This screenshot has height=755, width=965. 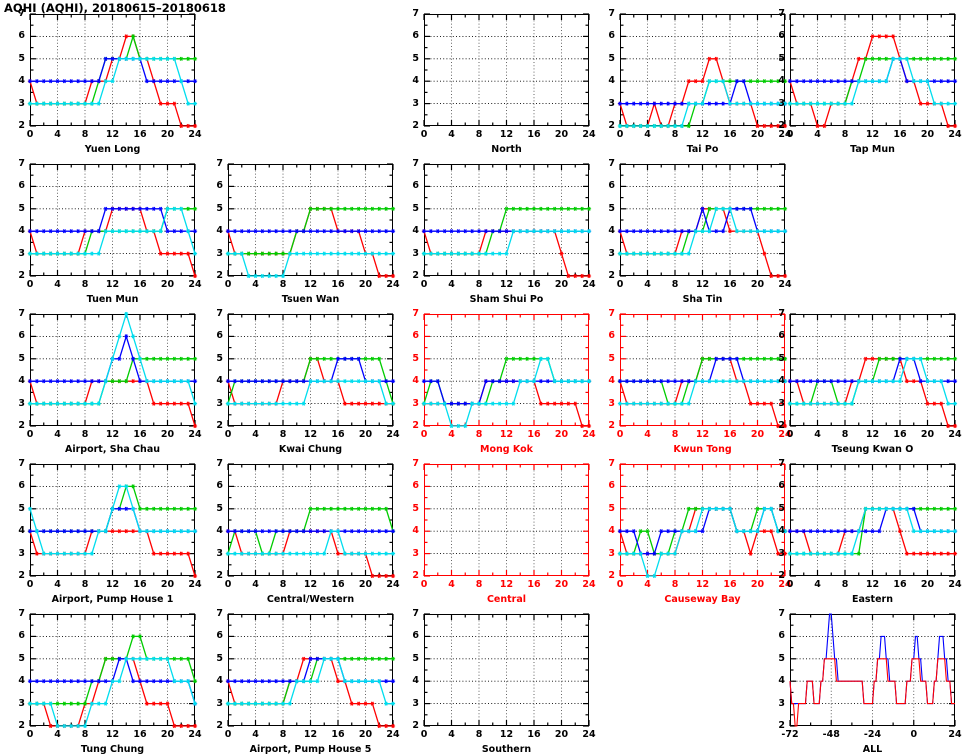 I want to click on panel-title: Tseung Kwan O, so click(x=872, y=449).